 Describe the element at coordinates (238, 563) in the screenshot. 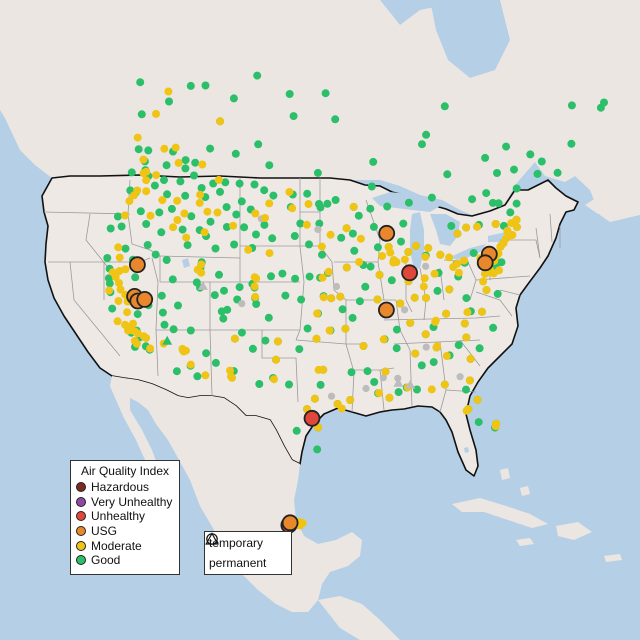

I see `legend-label-permanent: permanent` at that location.